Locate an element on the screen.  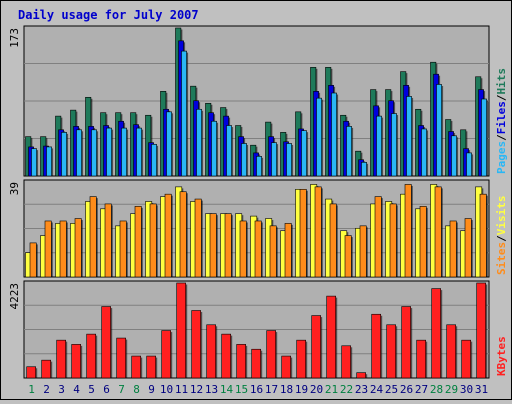
legend-files: Files is located at coordinates (501, 117).